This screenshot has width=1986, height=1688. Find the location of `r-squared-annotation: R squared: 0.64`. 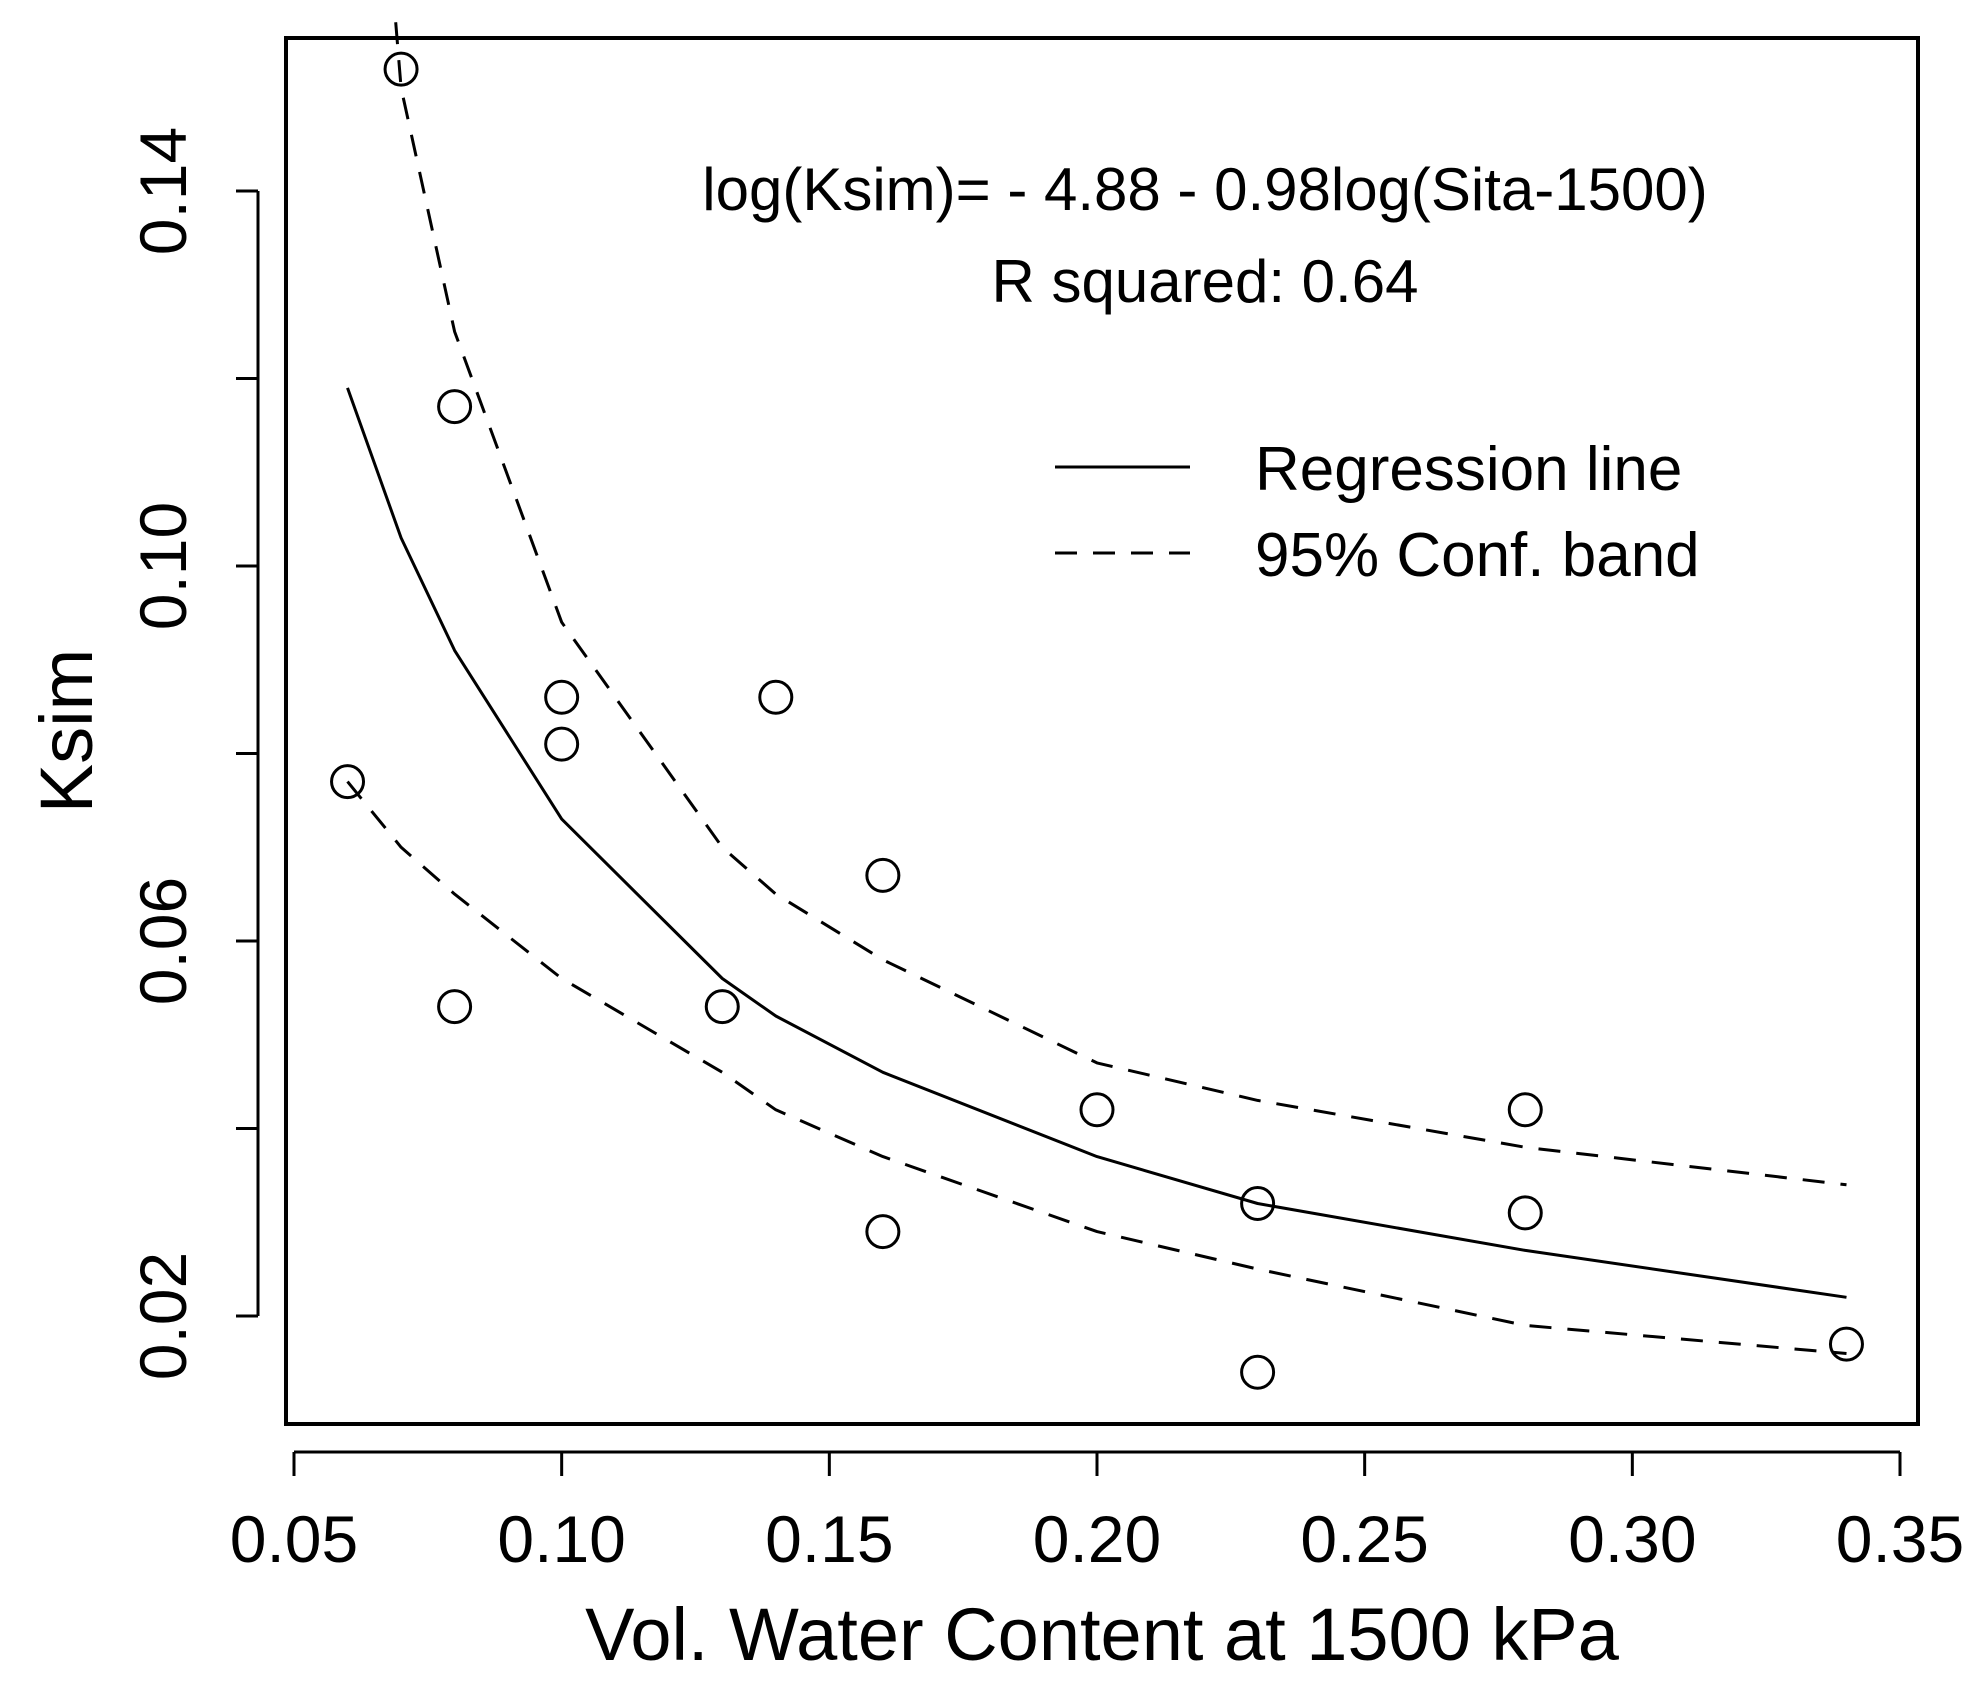

r-squared-annotation: R squared: 0.64 is located at coordinates (1205, 281).